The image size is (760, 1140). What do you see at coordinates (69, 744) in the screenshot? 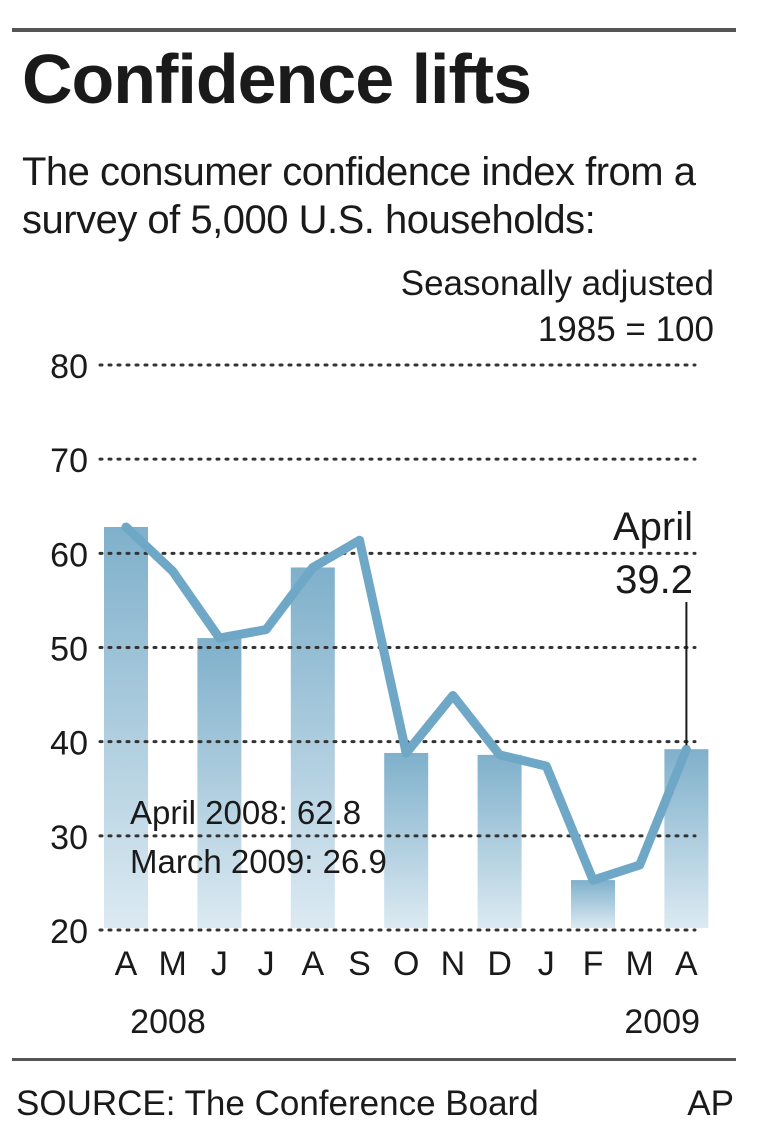
I see `y-tick-label: 40` at bounding box center [69, 744].